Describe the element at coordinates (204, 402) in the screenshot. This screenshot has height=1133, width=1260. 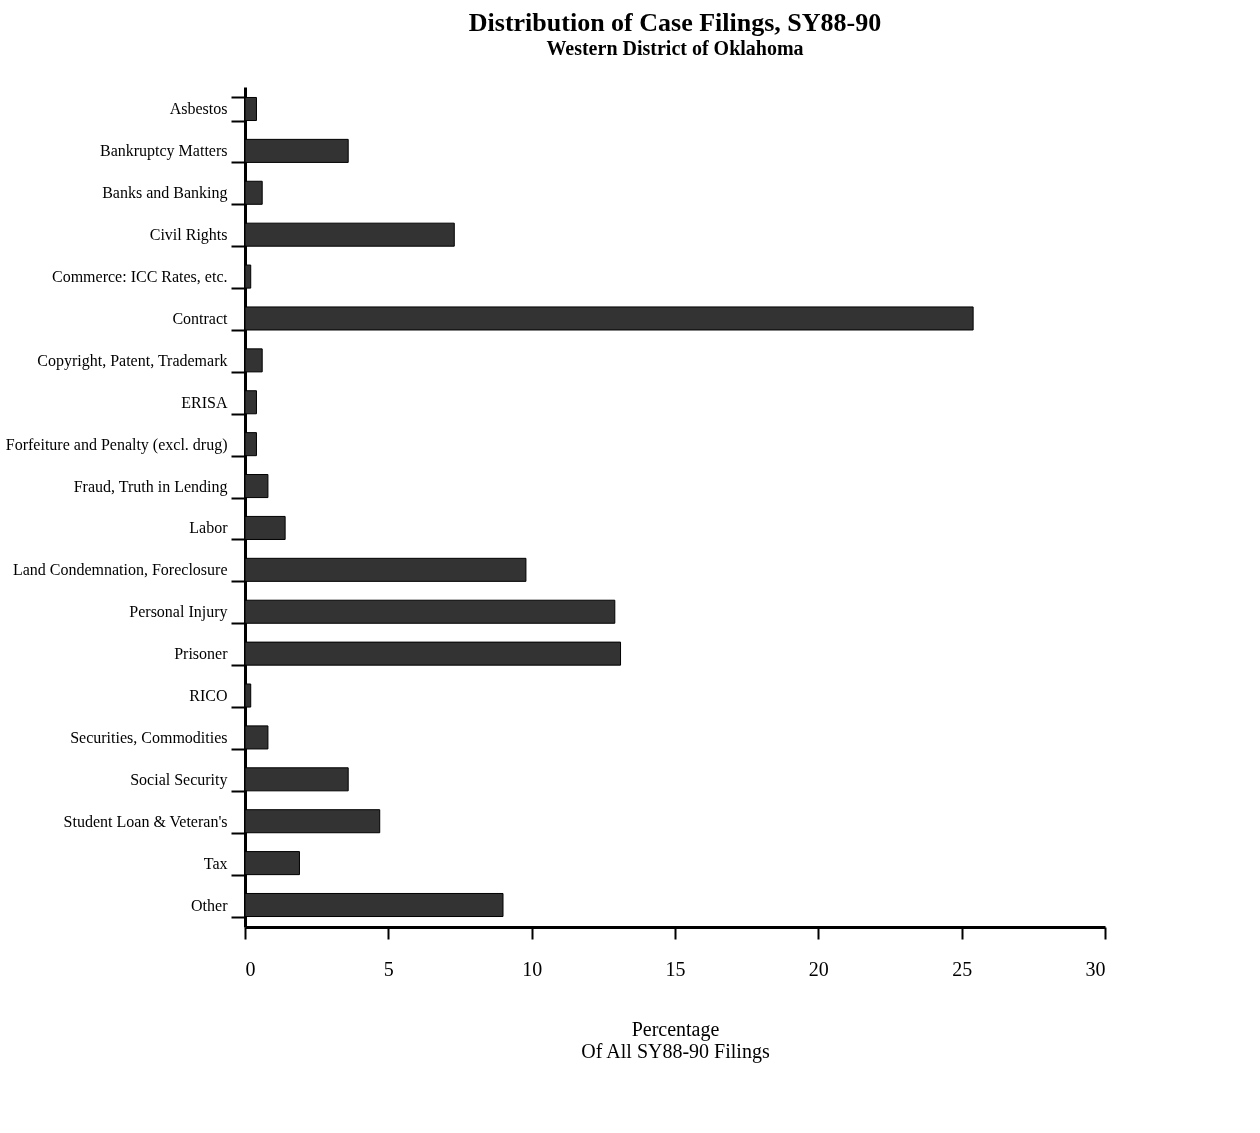
I see `y-tick-label: ERISA` at that location.